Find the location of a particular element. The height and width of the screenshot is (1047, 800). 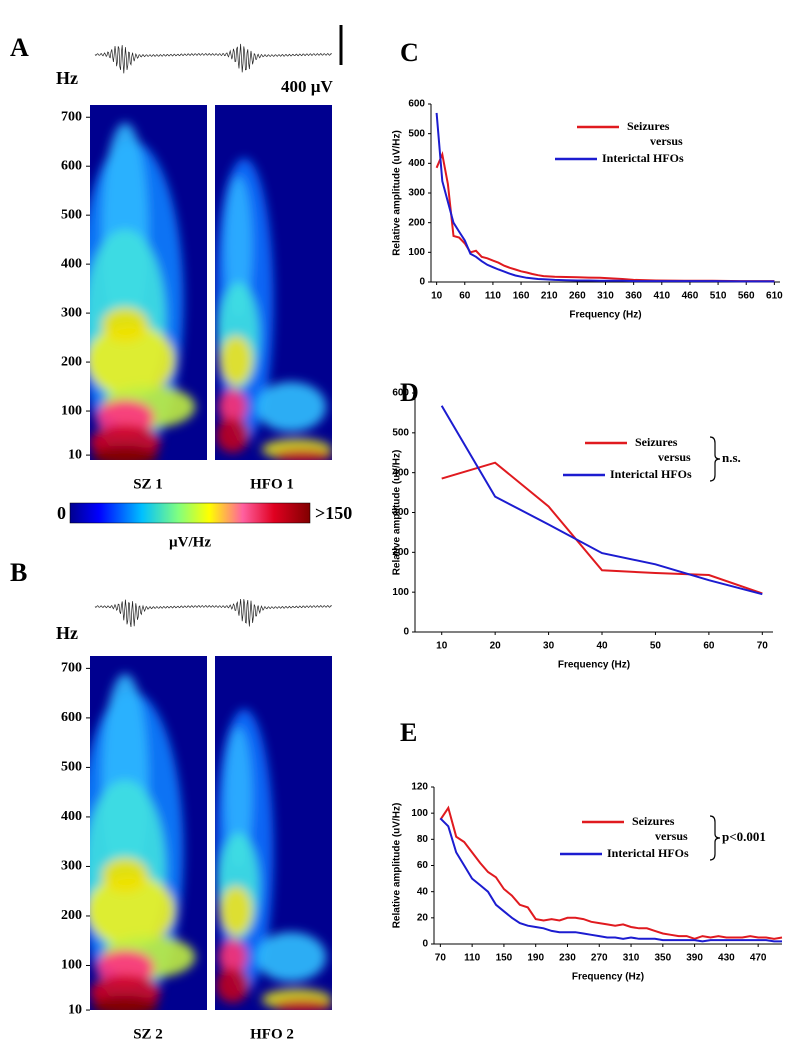

panel-label: A is located at coordinates (19, 47).